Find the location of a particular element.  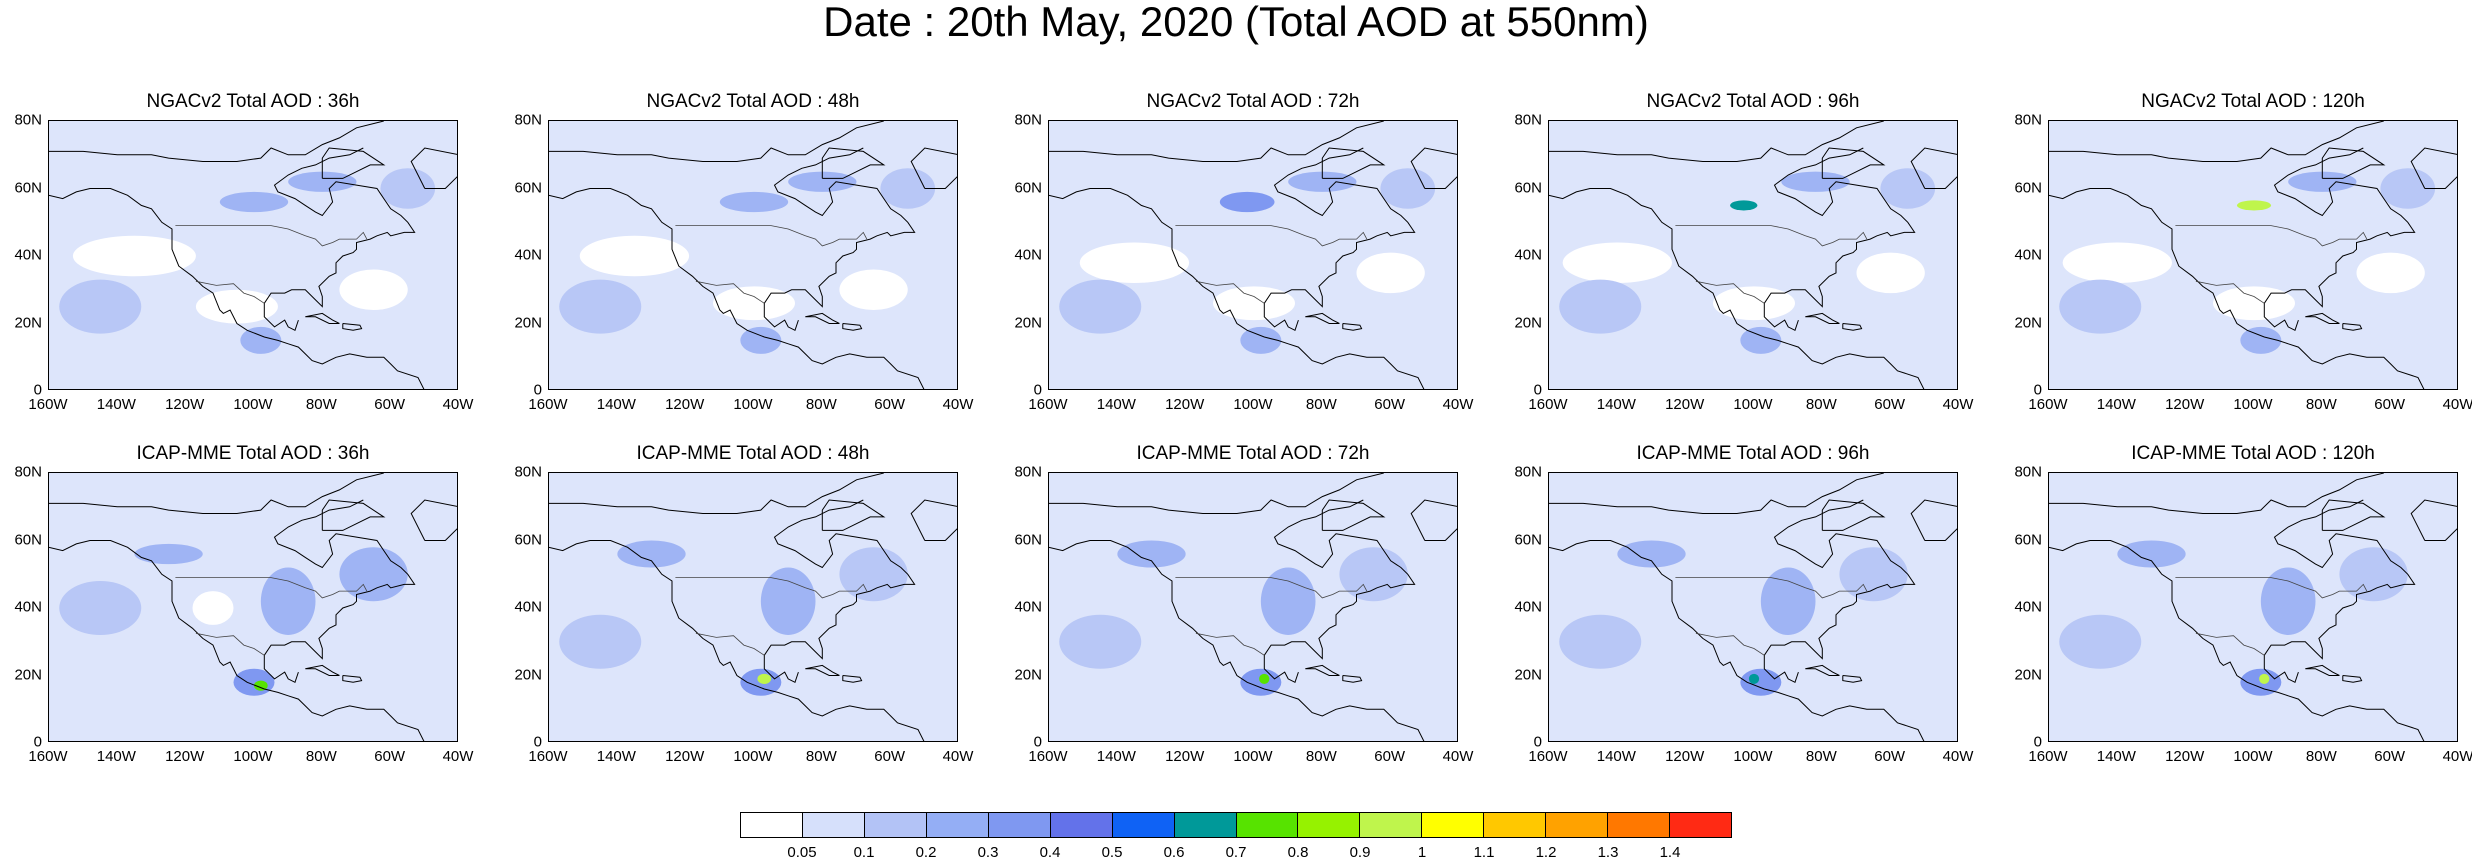

colorbar-label: 0.2 is located at coordinates (926, 852).